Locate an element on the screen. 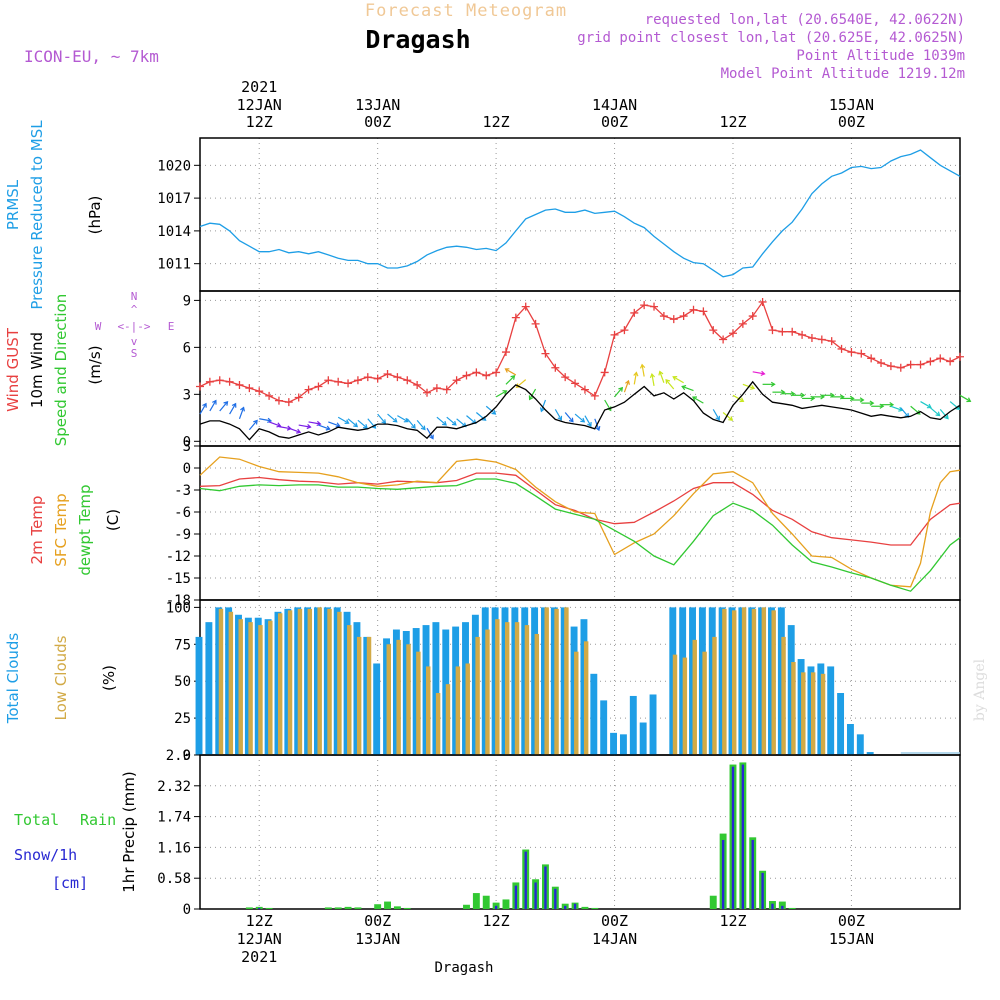  wind-direction-label: Speed and Direction is located at coordinates (61, 370).